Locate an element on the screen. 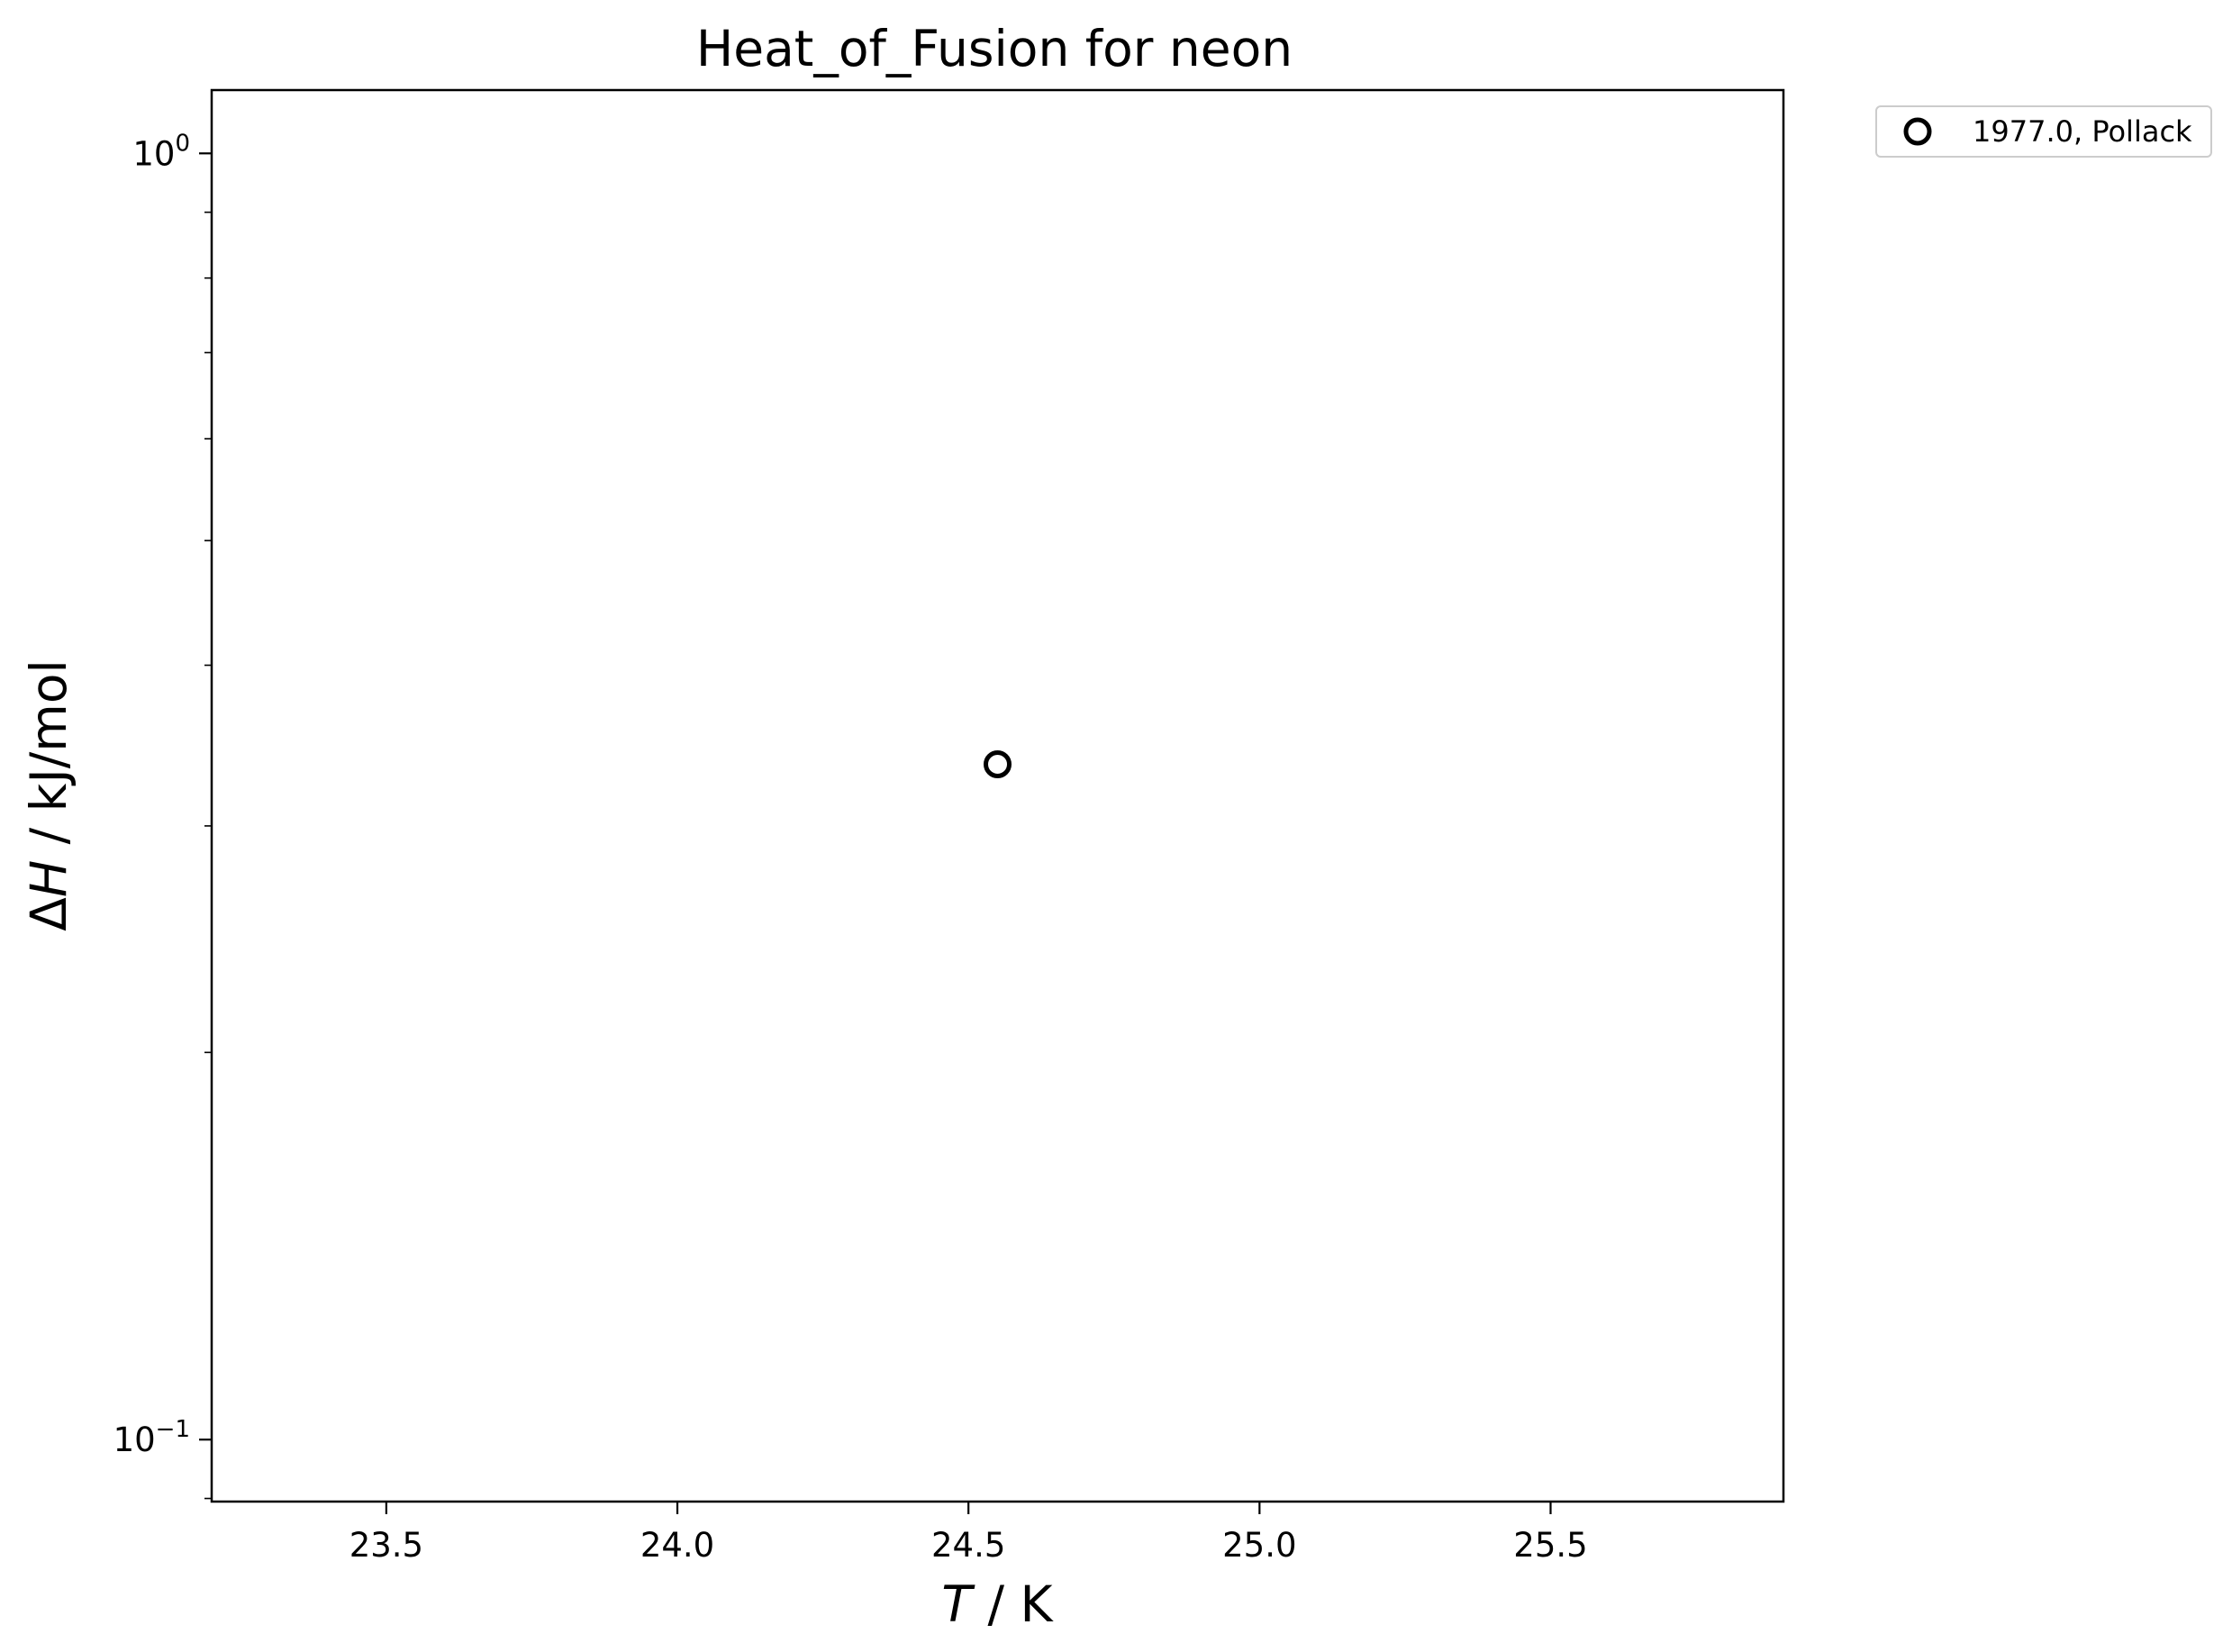 The width and height of the screenshot is (2232, 1652). chart-title: Heat_of_Fusion for neon is located at coordinates (994, 48).